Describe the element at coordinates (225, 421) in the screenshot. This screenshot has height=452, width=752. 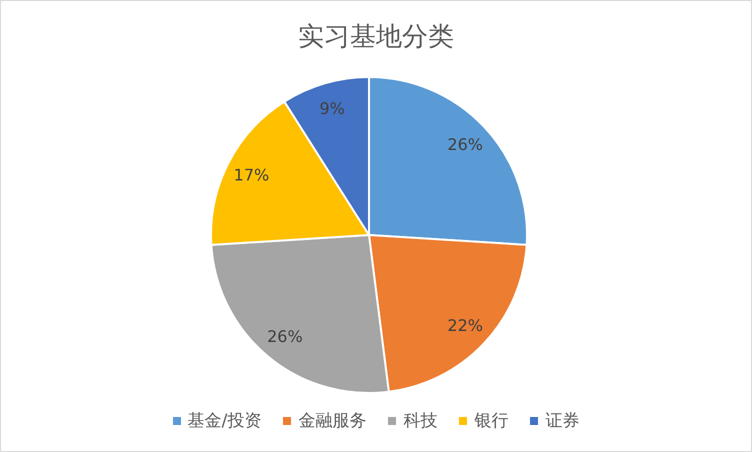
I see `legend-label: 基金/投资` at that location.